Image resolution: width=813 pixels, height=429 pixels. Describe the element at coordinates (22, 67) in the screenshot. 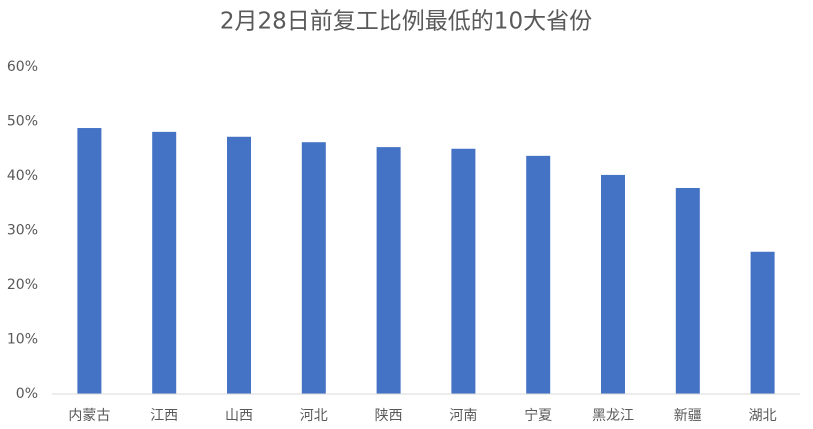

I see `y-tick-label: 60%` at that location.